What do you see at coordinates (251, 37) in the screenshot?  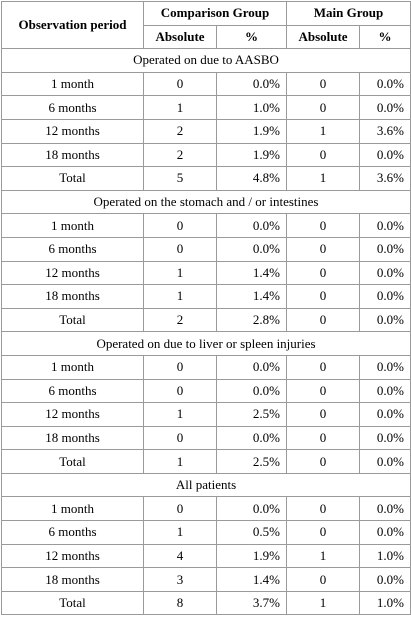 I see `header-comparison-percent: %` at bounding box center [251, 37].